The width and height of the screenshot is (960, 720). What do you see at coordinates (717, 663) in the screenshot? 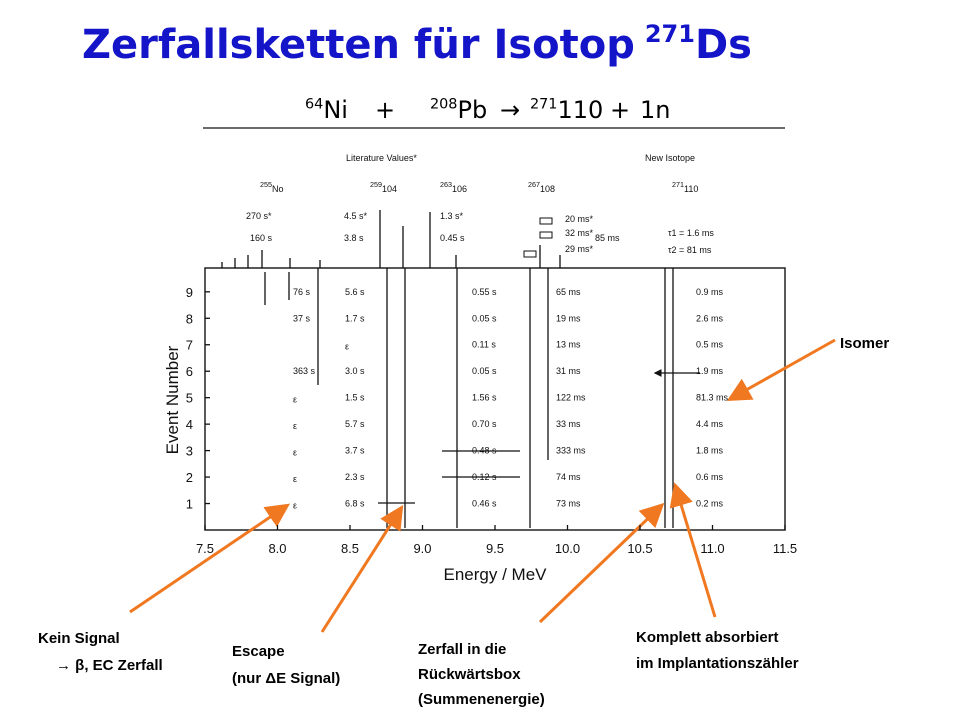
I see `annotation: im Implantationszähler` at bounding box center [717, 663].